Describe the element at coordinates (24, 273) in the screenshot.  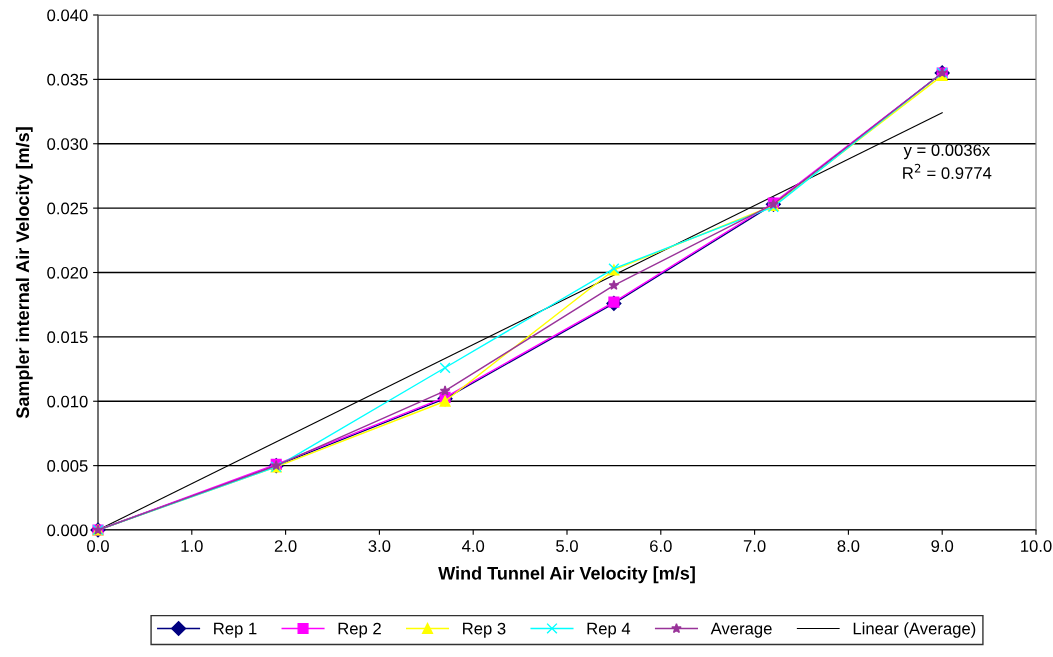
I see `y-axis-title: Sampler internal Air Velocity [m/s]` at that location.